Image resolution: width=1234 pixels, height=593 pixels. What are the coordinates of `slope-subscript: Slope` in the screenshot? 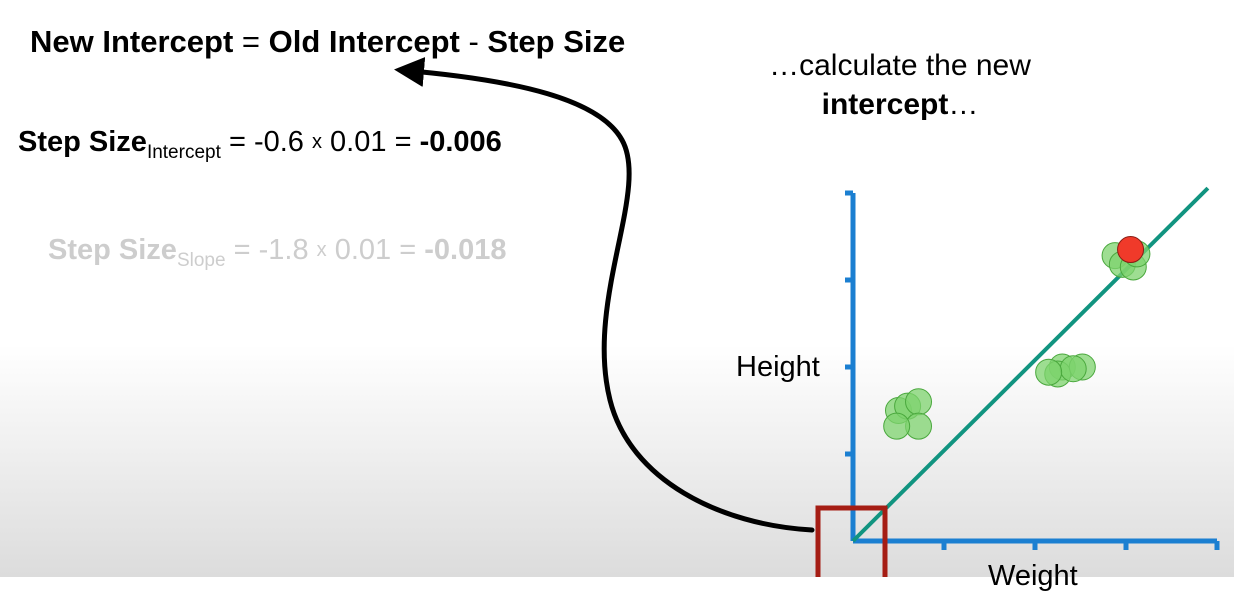 It's located at (201, 260).